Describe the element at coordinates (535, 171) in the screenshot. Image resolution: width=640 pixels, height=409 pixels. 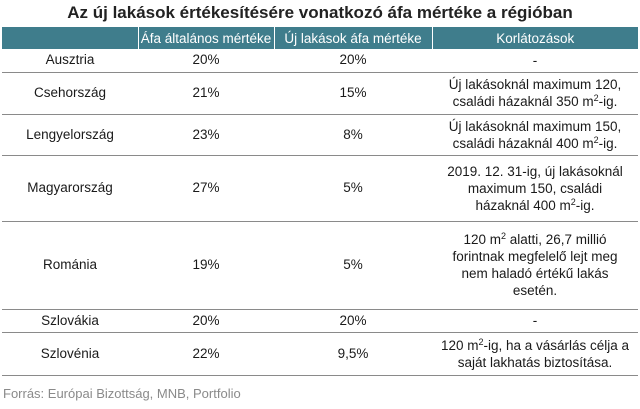
I see `restriction-line: 2019. 12. 31-ig, új lakásoknál` at that location.